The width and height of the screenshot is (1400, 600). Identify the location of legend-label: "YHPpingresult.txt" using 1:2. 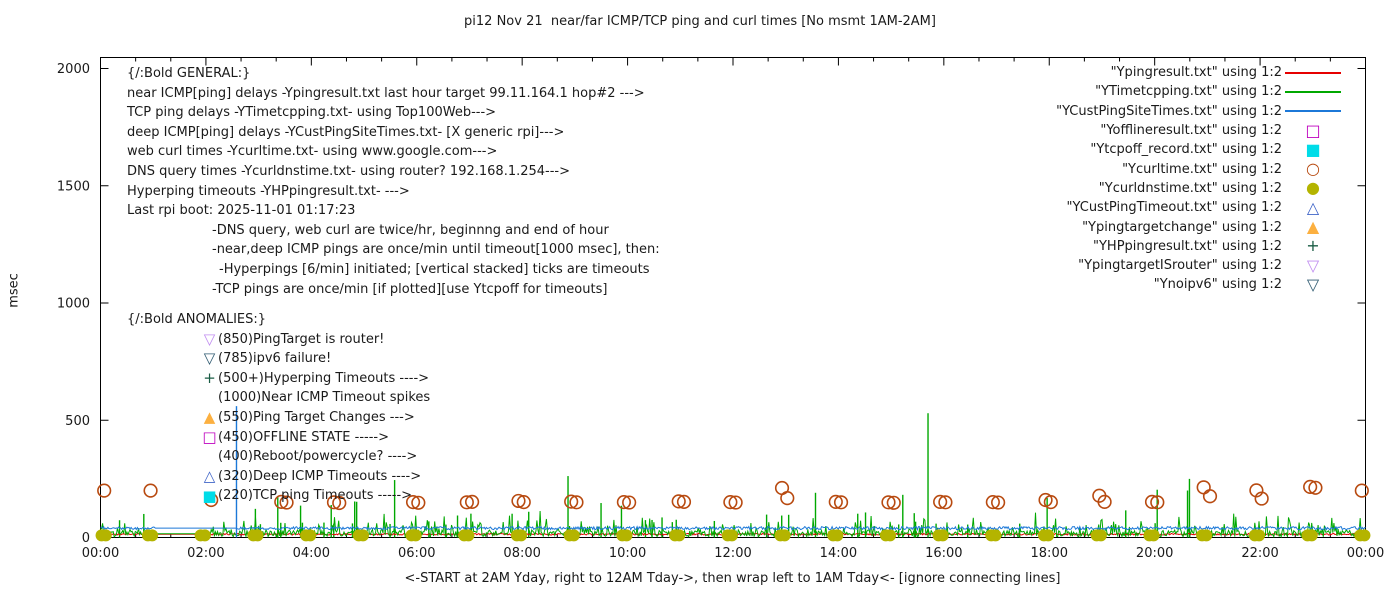
(1187, 246).